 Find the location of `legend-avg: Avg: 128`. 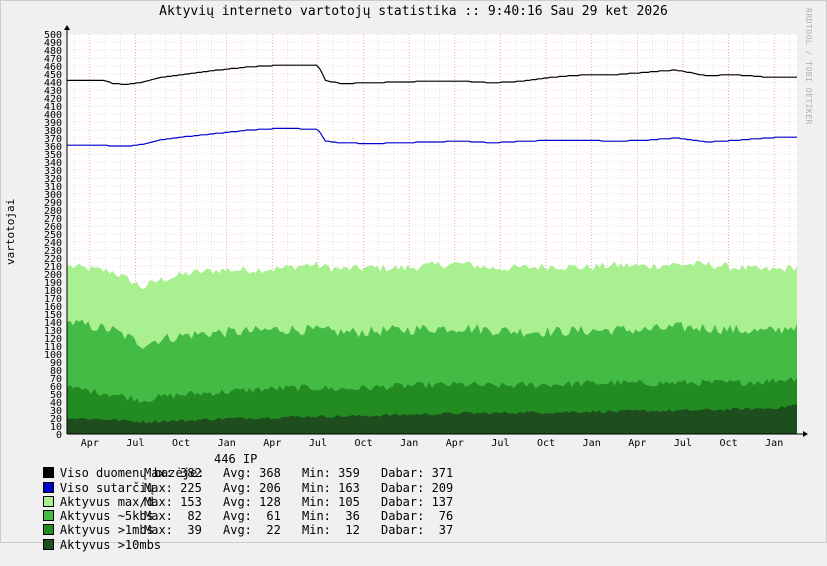

legend-avg: Avg: 128 is located at coordinates (252, 501).